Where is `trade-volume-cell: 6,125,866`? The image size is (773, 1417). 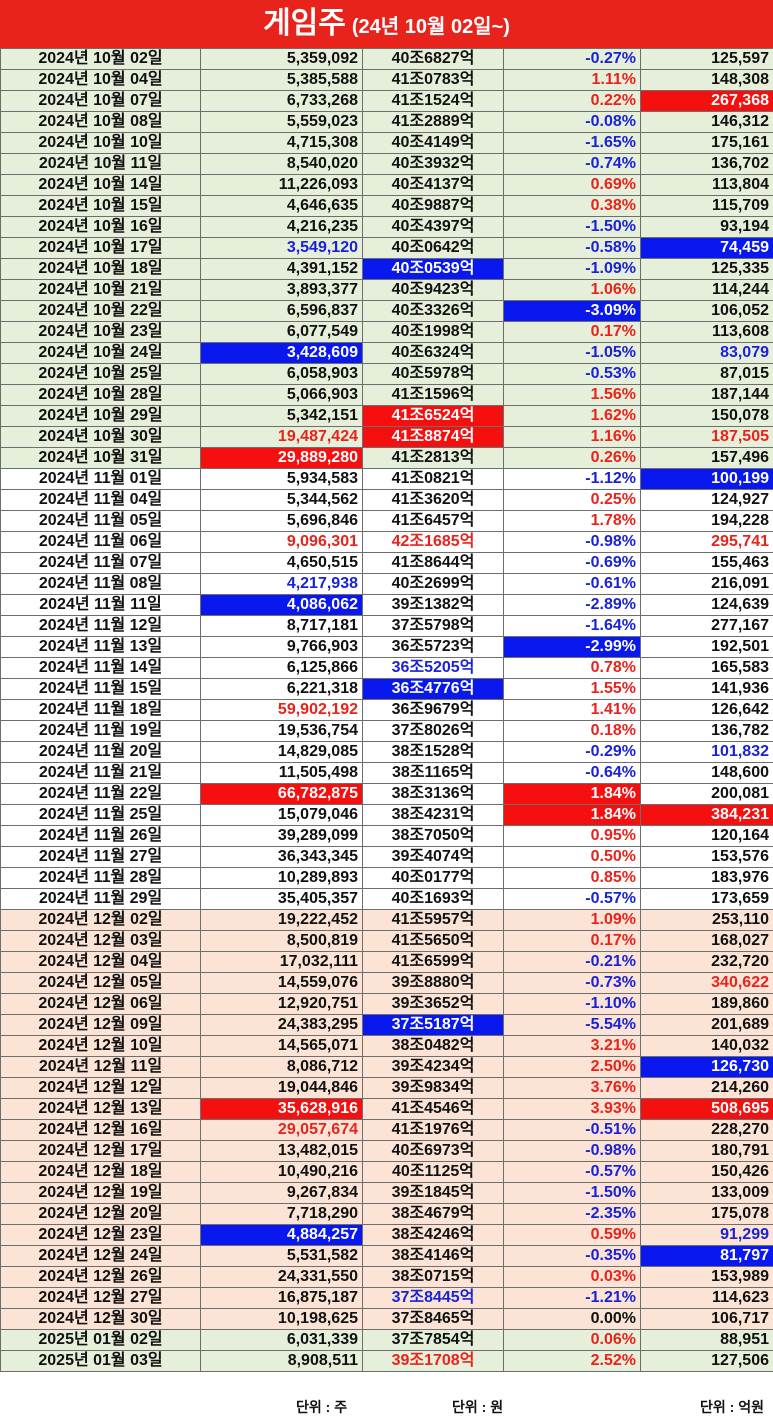
trade-volume-cell: 6,125,866 is located at coordinates (282, 668).